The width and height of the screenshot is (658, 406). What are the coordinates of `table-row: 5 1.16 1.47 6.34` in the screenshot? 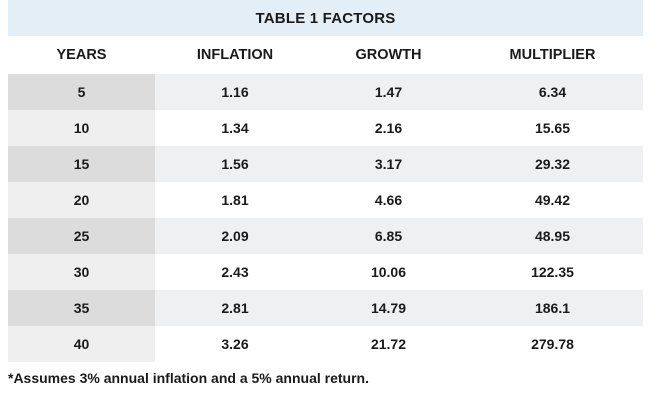 It's located at (325, 92).